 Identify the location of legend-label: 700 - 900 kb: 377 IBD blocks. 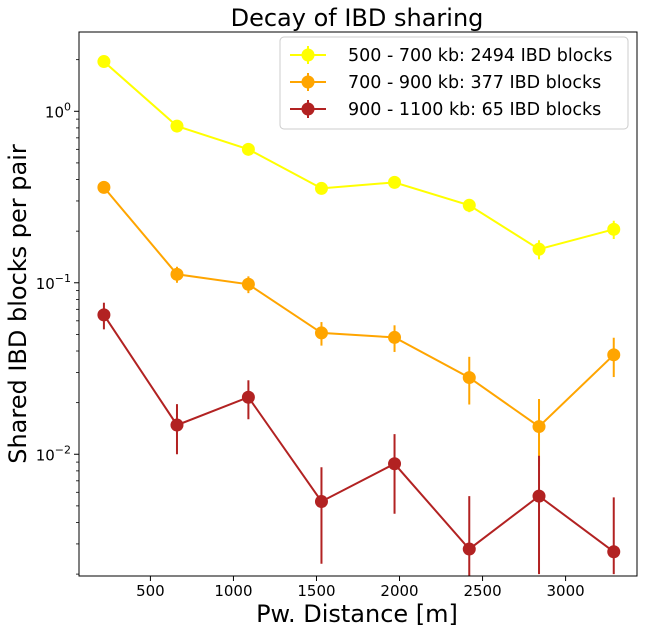
(474, 83).